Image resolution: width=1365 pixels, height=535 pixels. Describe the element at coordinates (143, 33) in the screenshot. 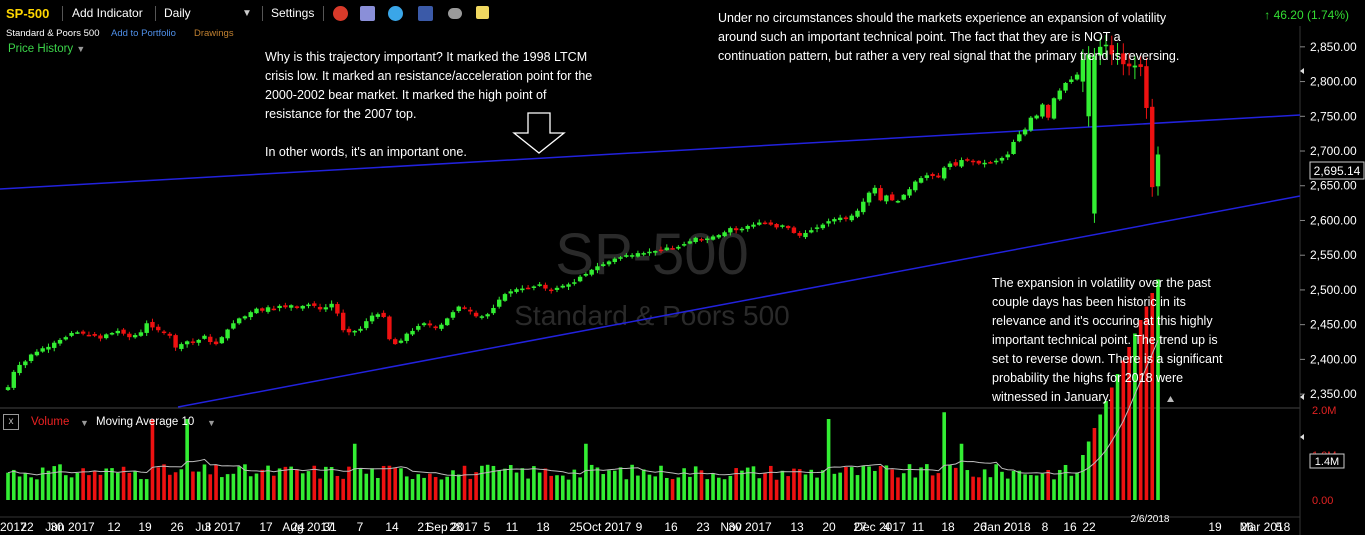

I see `add-to-portfolio-link: Add to Portfolio` at that location.